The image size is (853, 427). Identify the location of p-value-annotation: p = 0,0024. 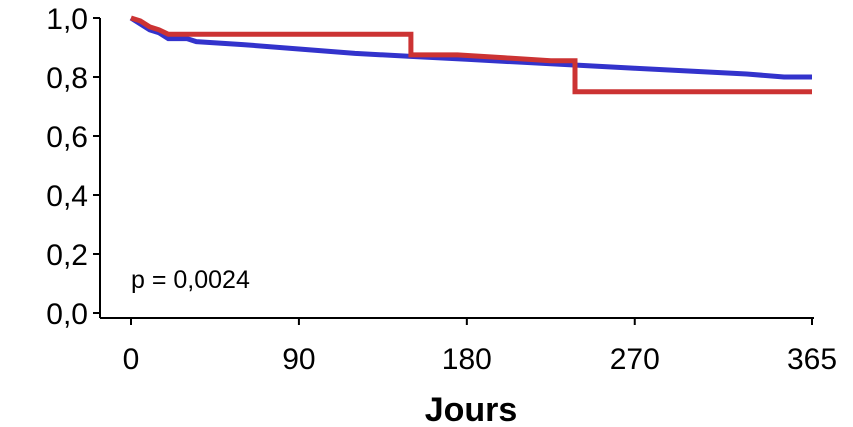
(190, 280).